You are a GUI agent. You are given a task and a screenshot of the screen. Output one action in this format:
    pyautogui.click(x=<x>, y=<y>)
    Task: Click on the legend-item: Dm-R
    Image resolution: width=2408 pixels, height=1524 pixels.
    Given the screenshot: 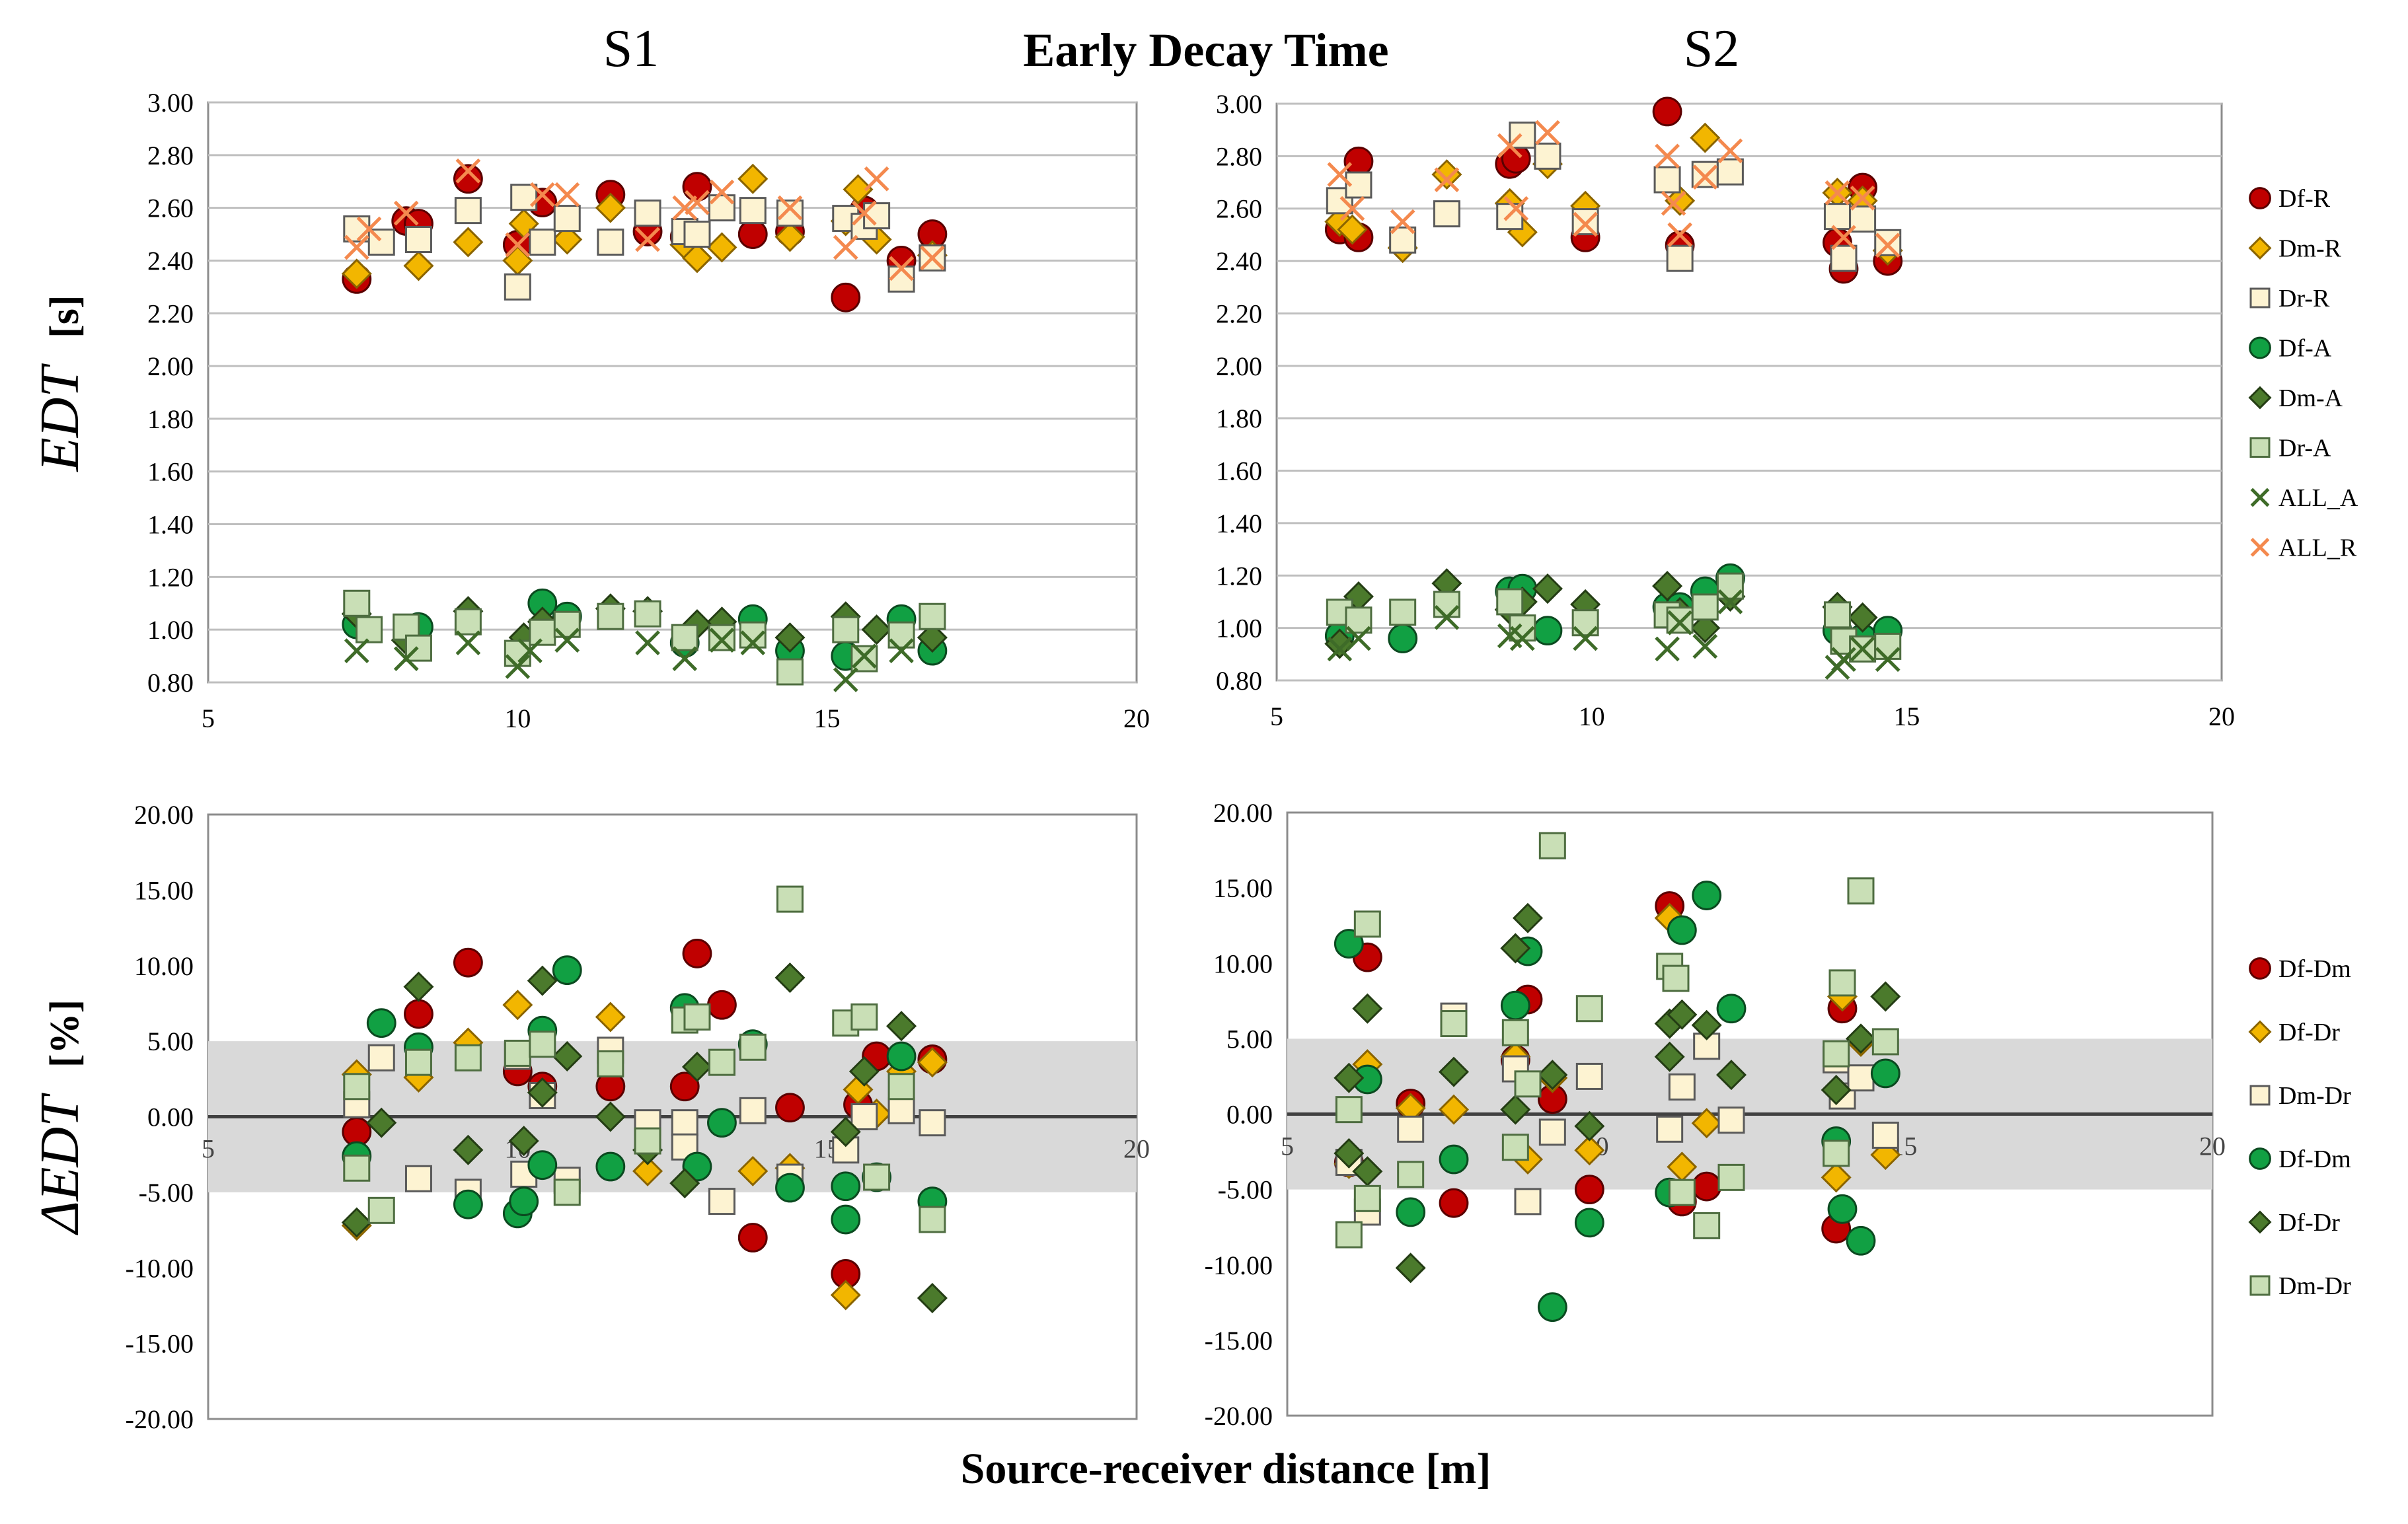 What is the action you would take?
    pyautogui.click(x=2295, y=249)
    